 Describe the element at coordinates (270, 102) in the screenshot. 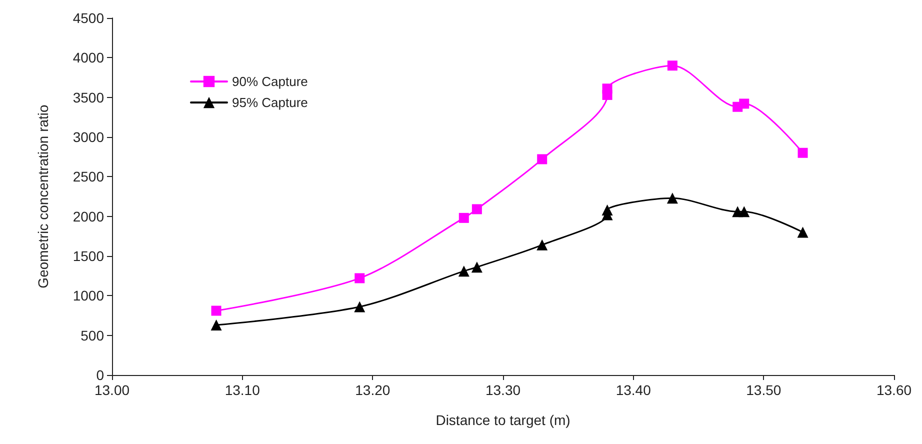

I see `legend-label: 95% Capture` at that location.